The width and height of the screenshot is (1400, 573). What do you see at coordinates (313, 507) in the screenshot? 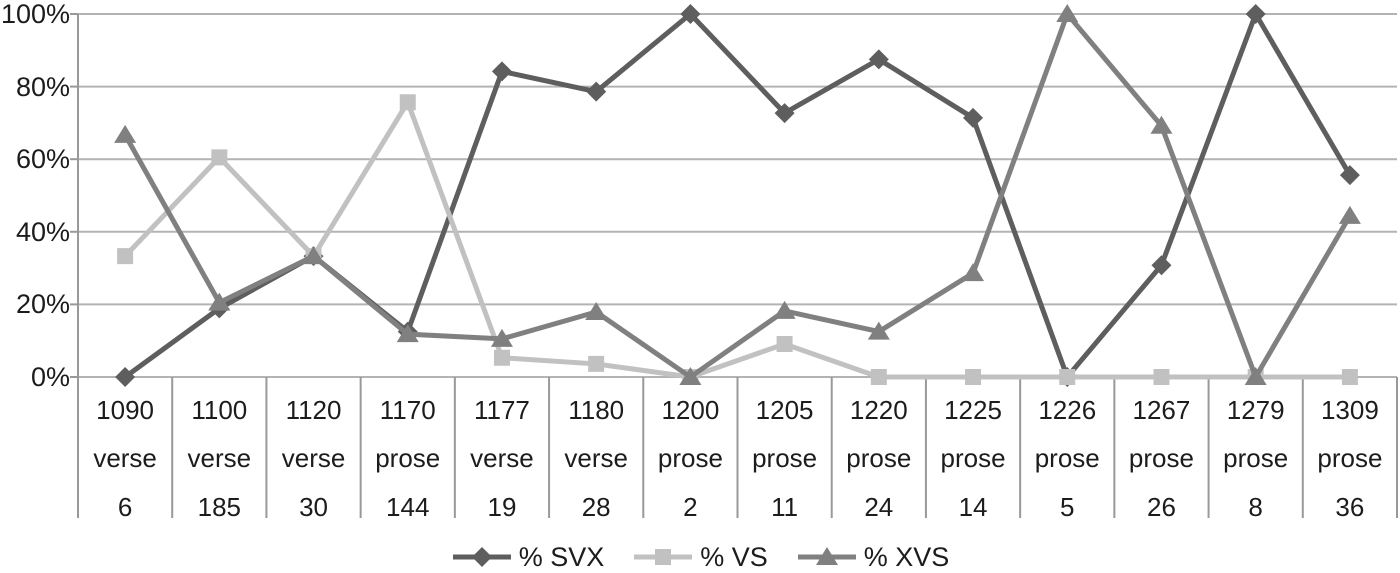
I see `category-count: 30` at bounding box center [313, 507].